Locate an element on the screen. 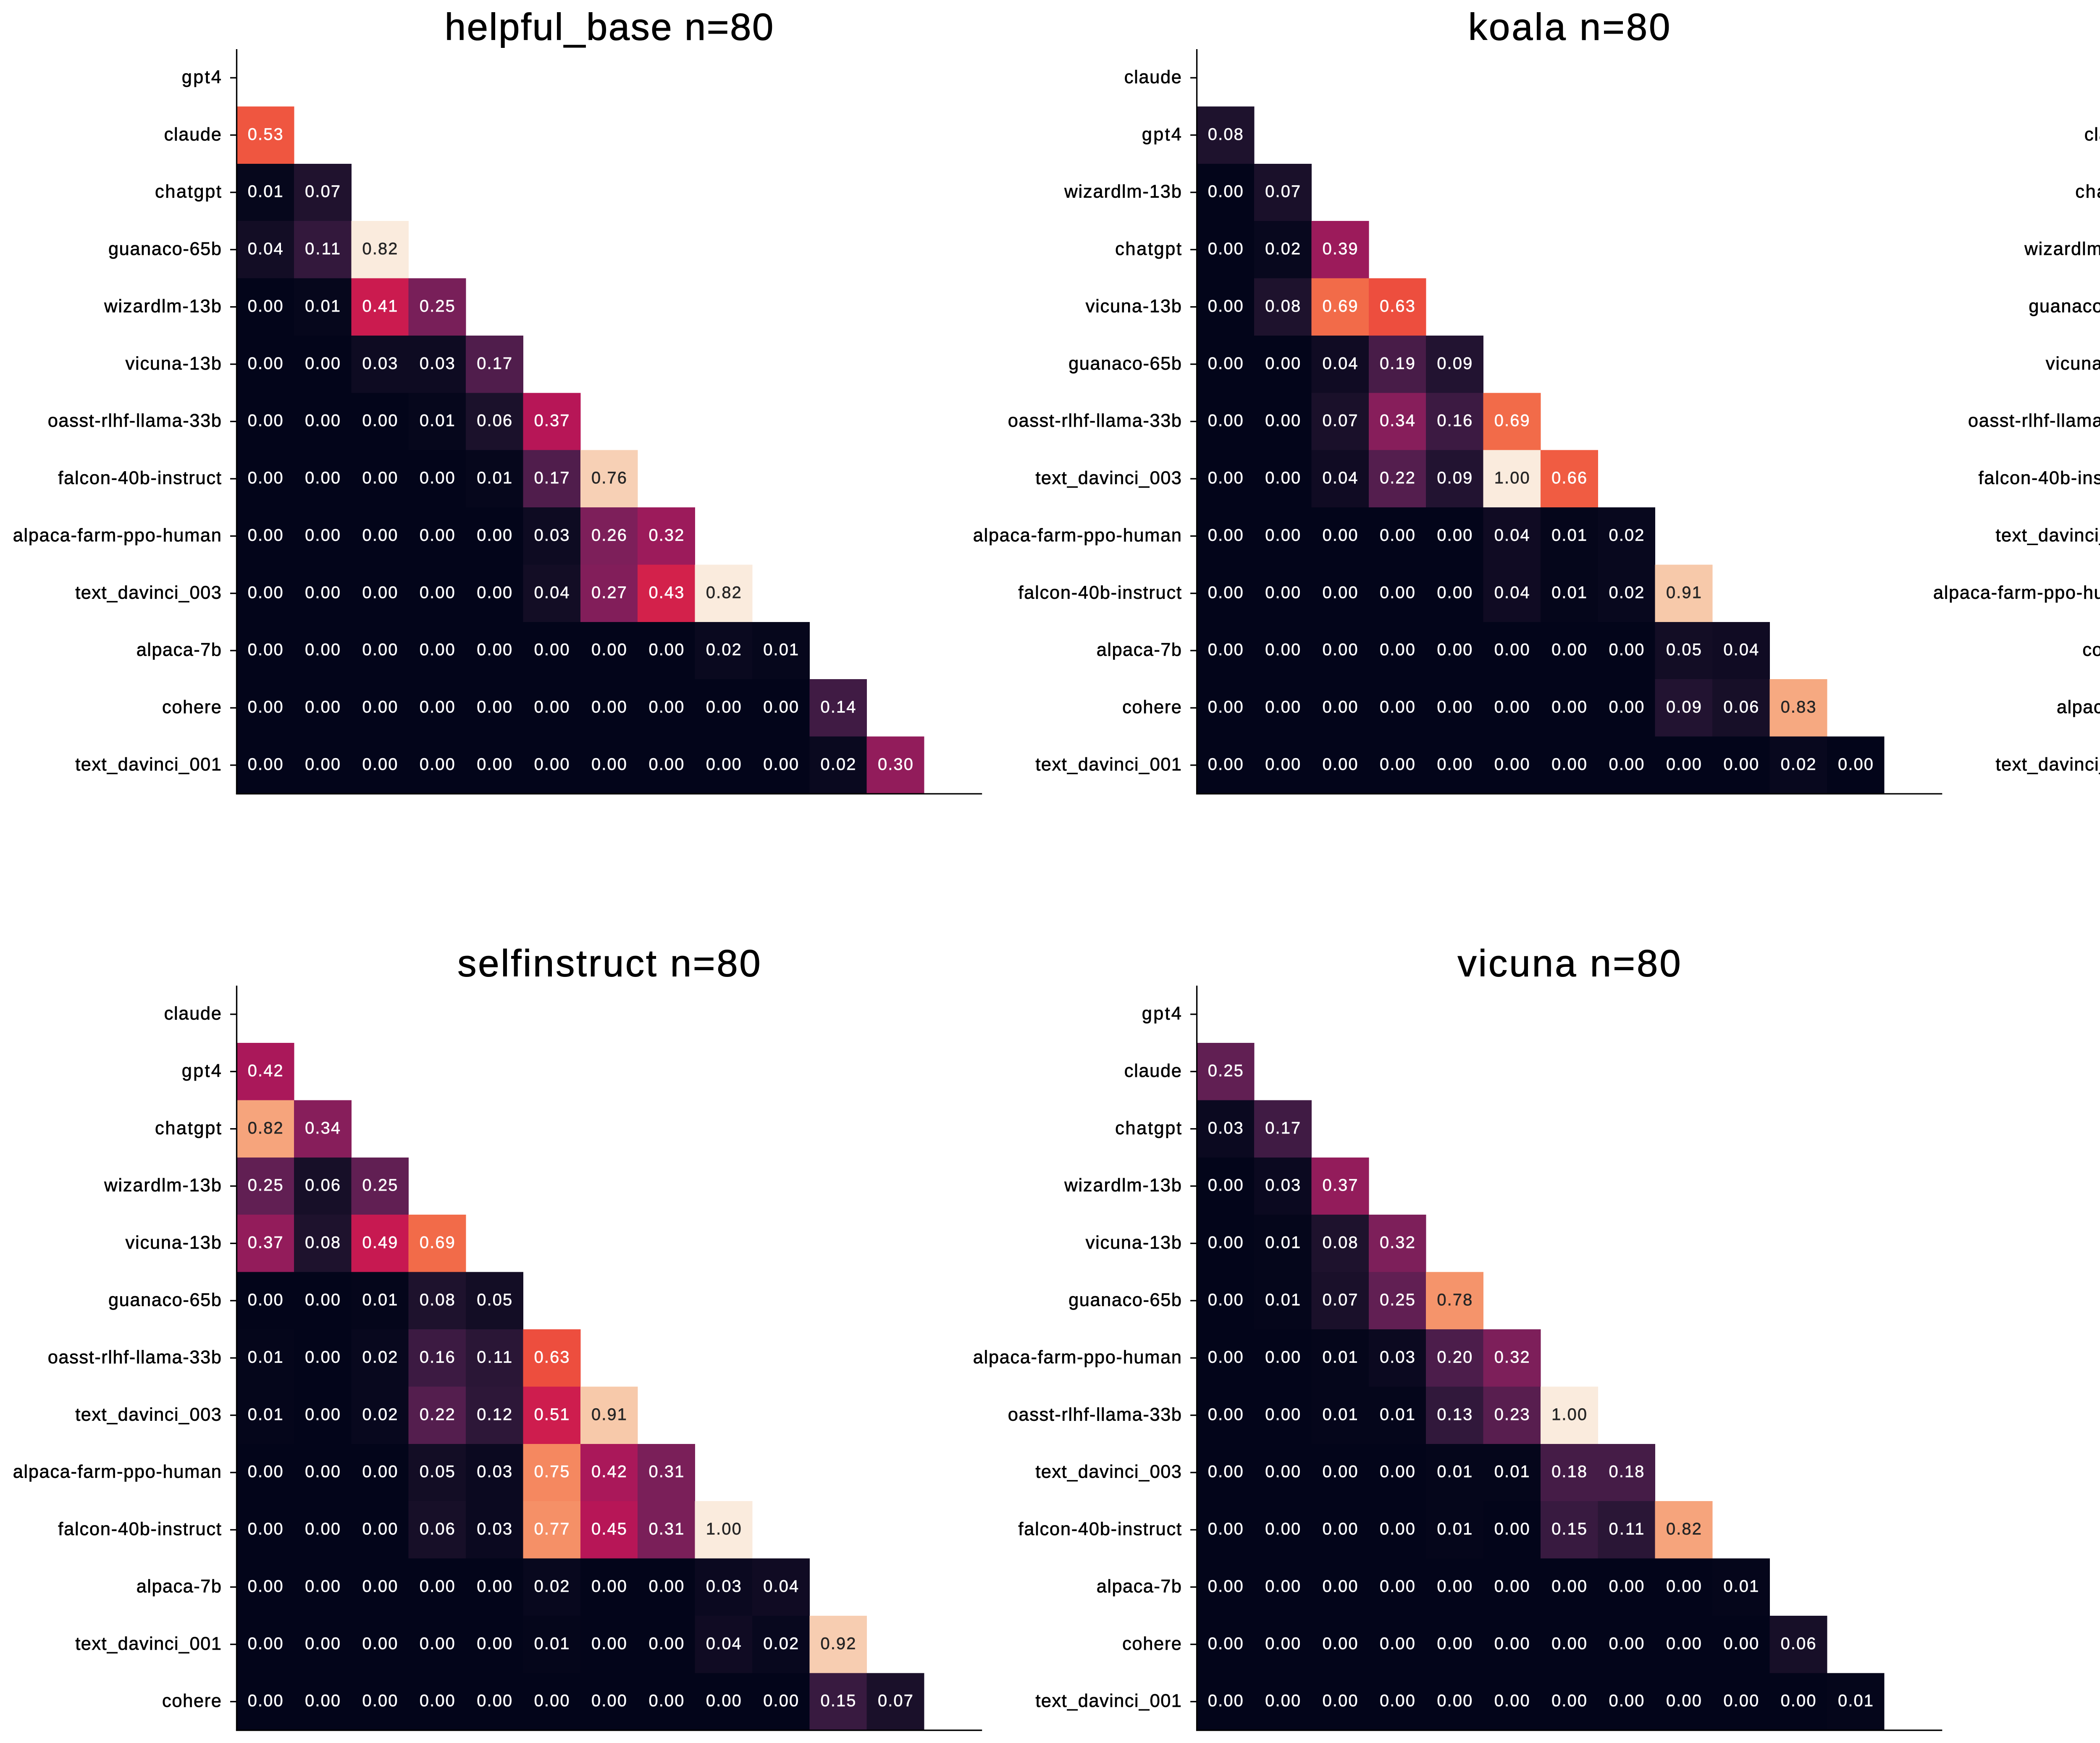 The image size is (2100, 1743). svg-text: 0.69 is located at coordinates (437, 1243).